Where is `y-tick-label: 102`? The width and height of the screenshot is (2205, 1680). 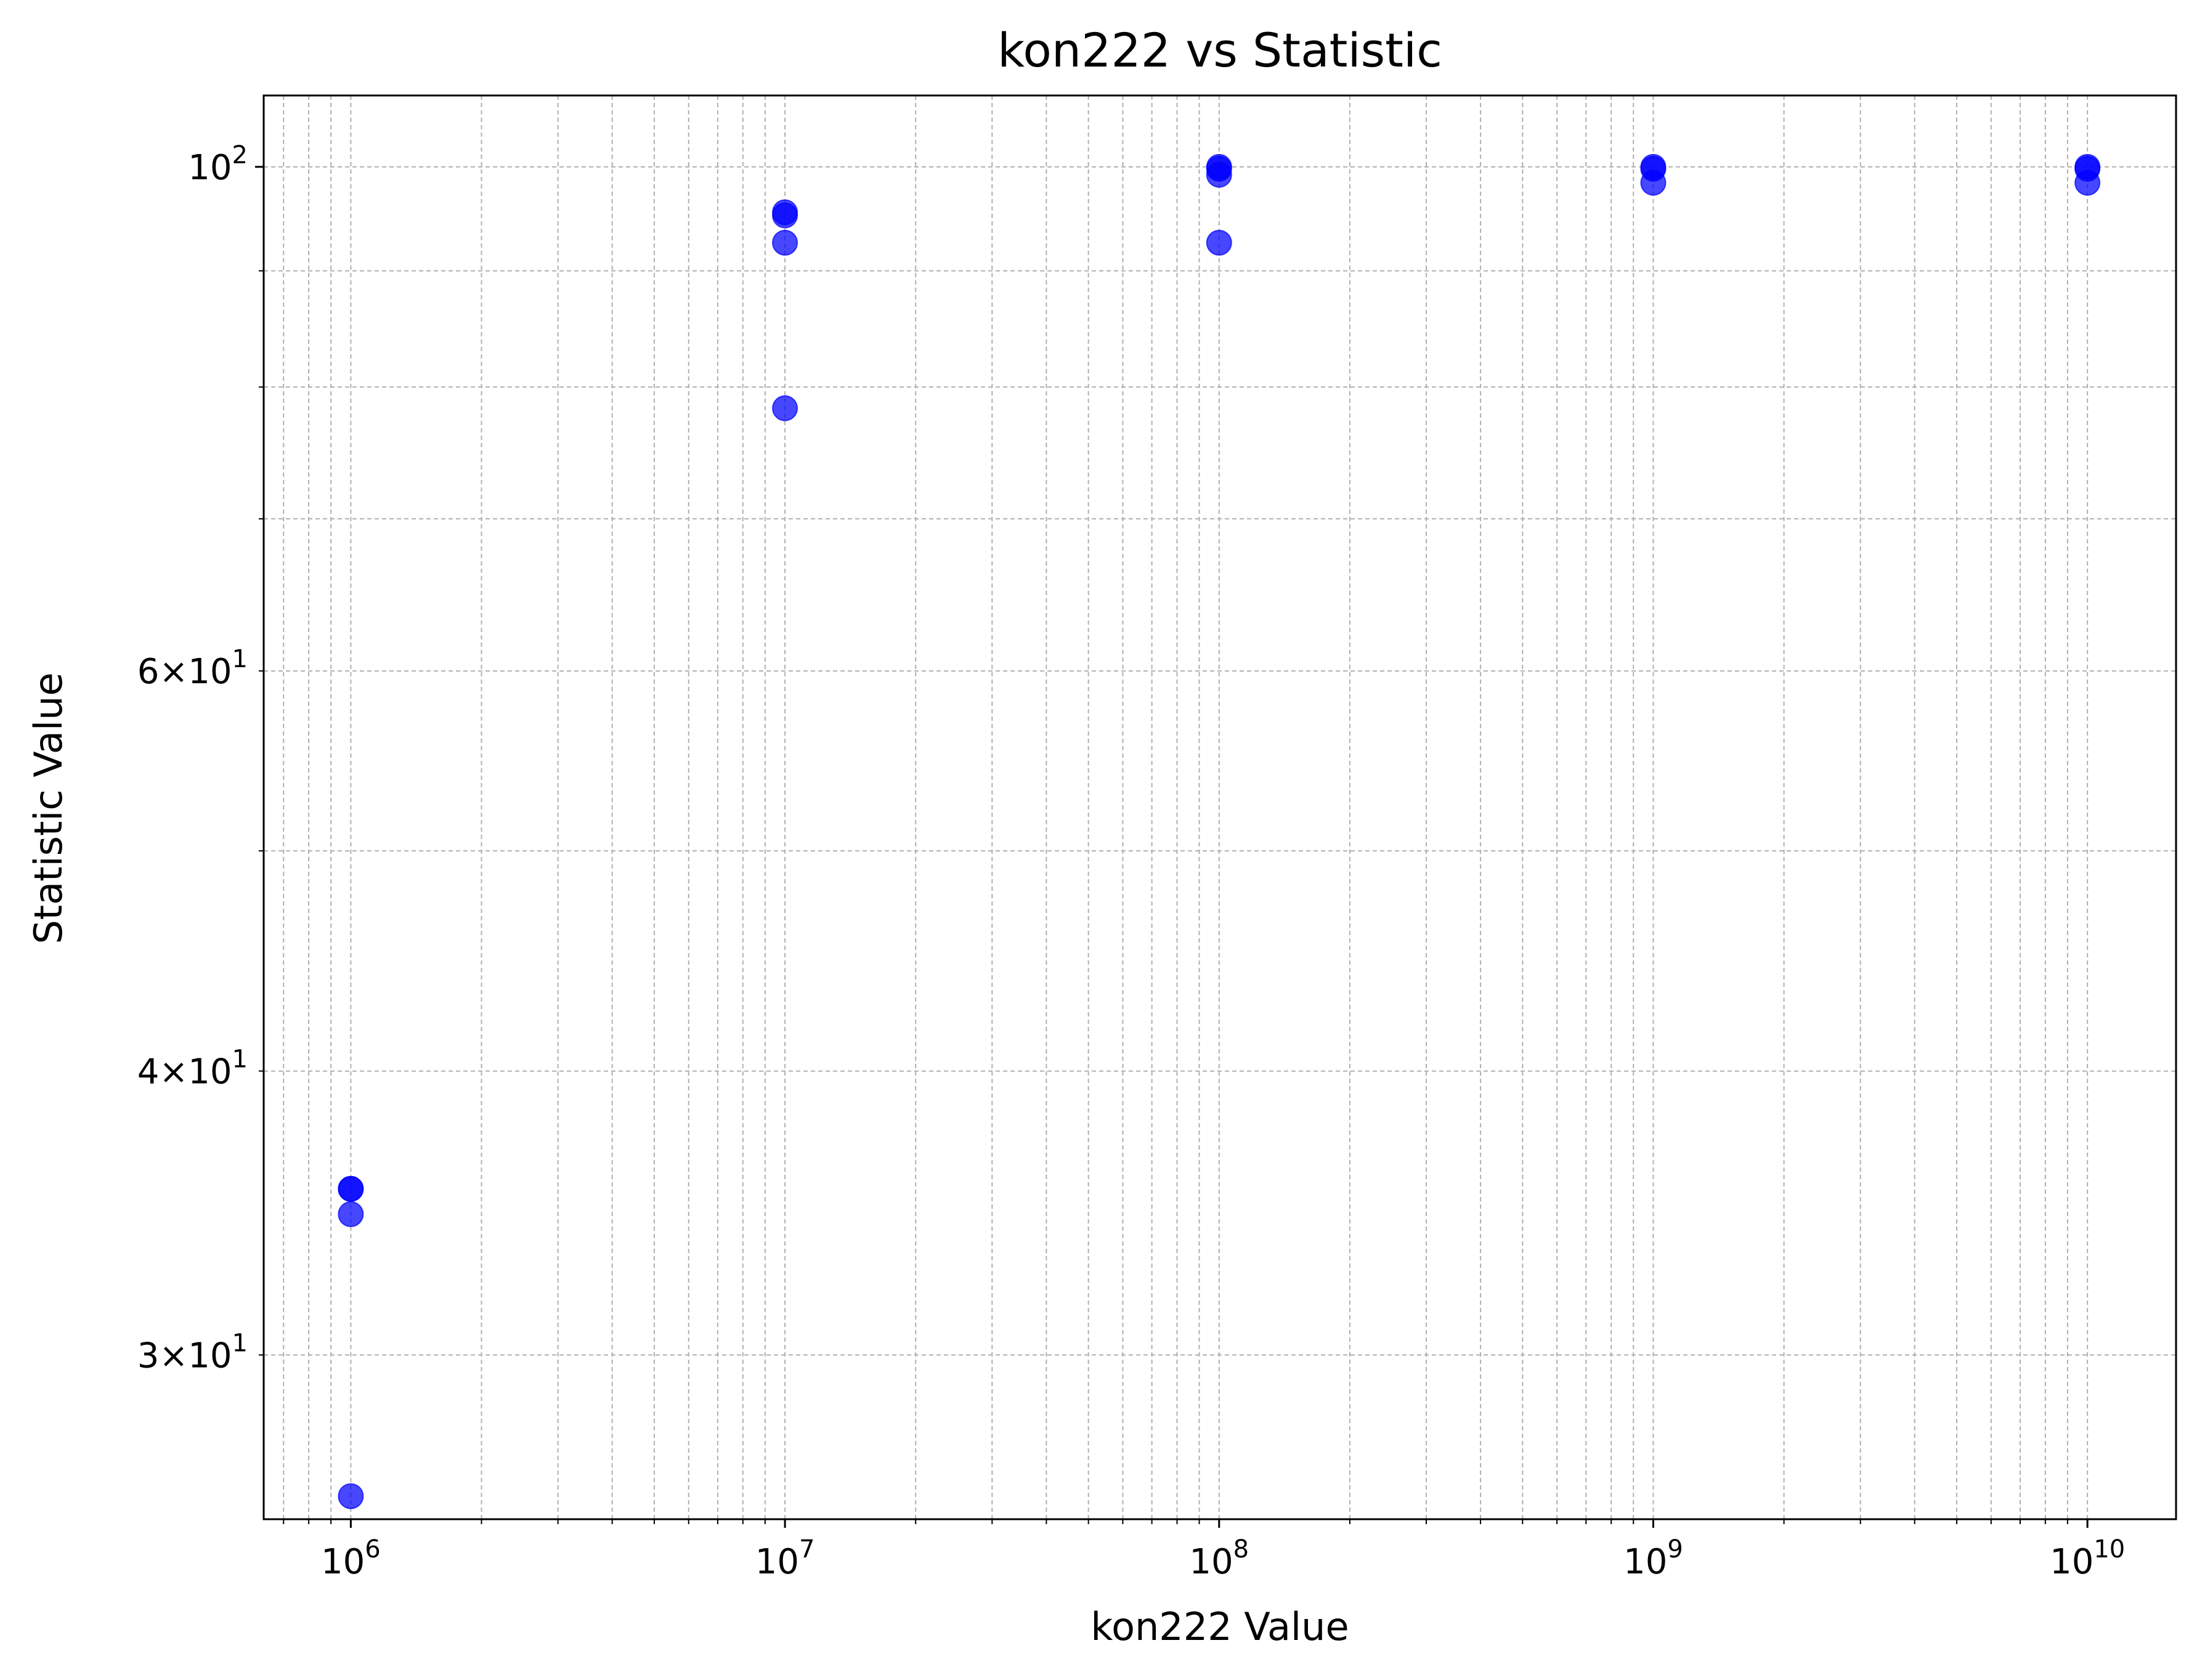 y-tick-label: 102 is located at coordinates (218, 165).